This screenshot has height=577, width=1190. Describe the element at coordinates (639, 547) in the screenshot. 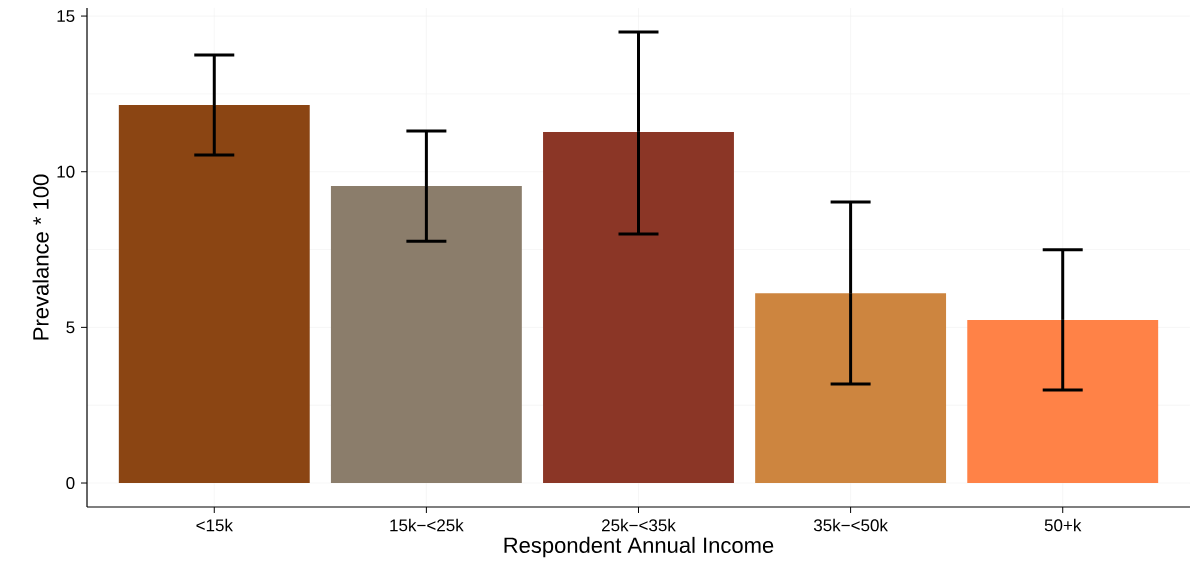

I see `x-axis-title: Respondent Annual Income` at that location.